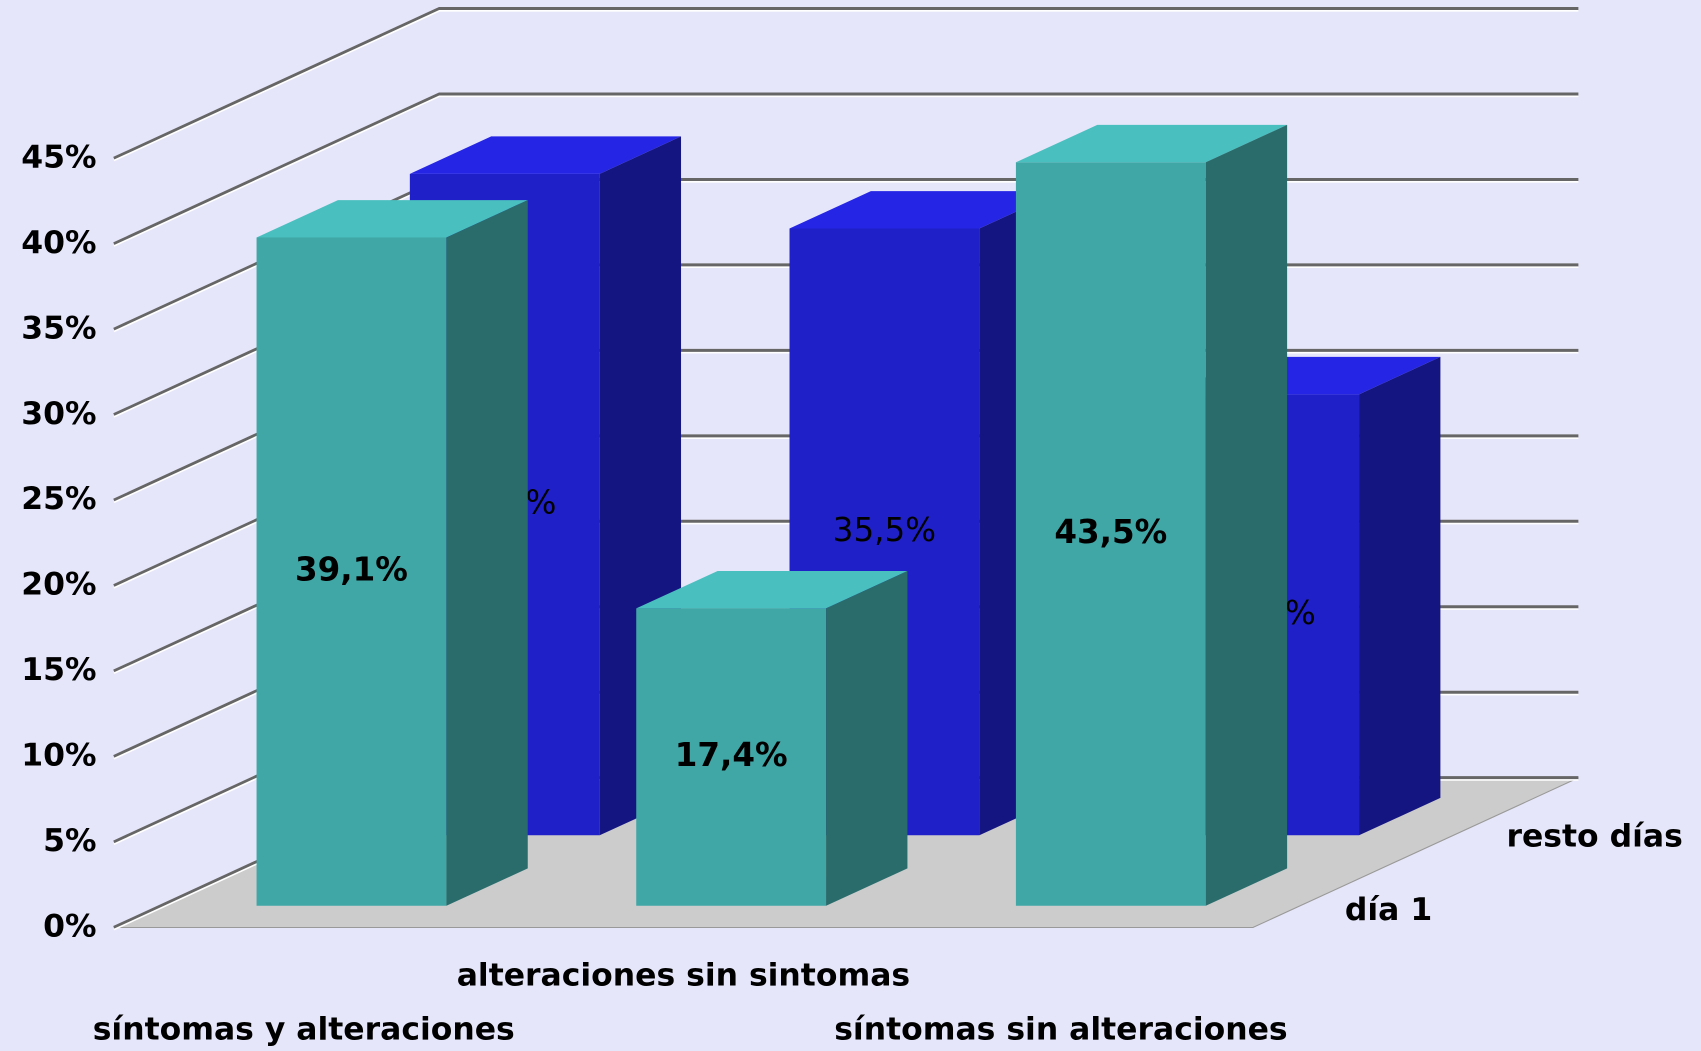 This screenshot has height=1051, width=1701. What do you see at coordinates (58, 670) in the screenshot?
I see `y-tick-label: 15%` at bounding box center [58, 670].